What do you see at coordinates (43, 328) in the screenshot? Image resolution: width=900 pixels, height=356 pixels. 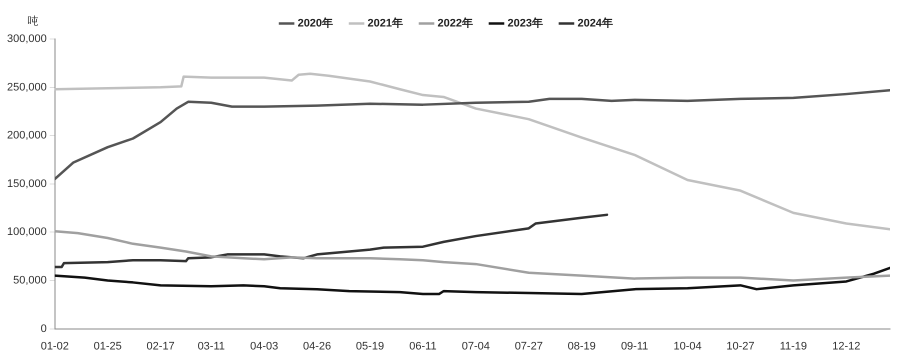 I see `y-tick-label: 0` at bounding box center [43, 328].